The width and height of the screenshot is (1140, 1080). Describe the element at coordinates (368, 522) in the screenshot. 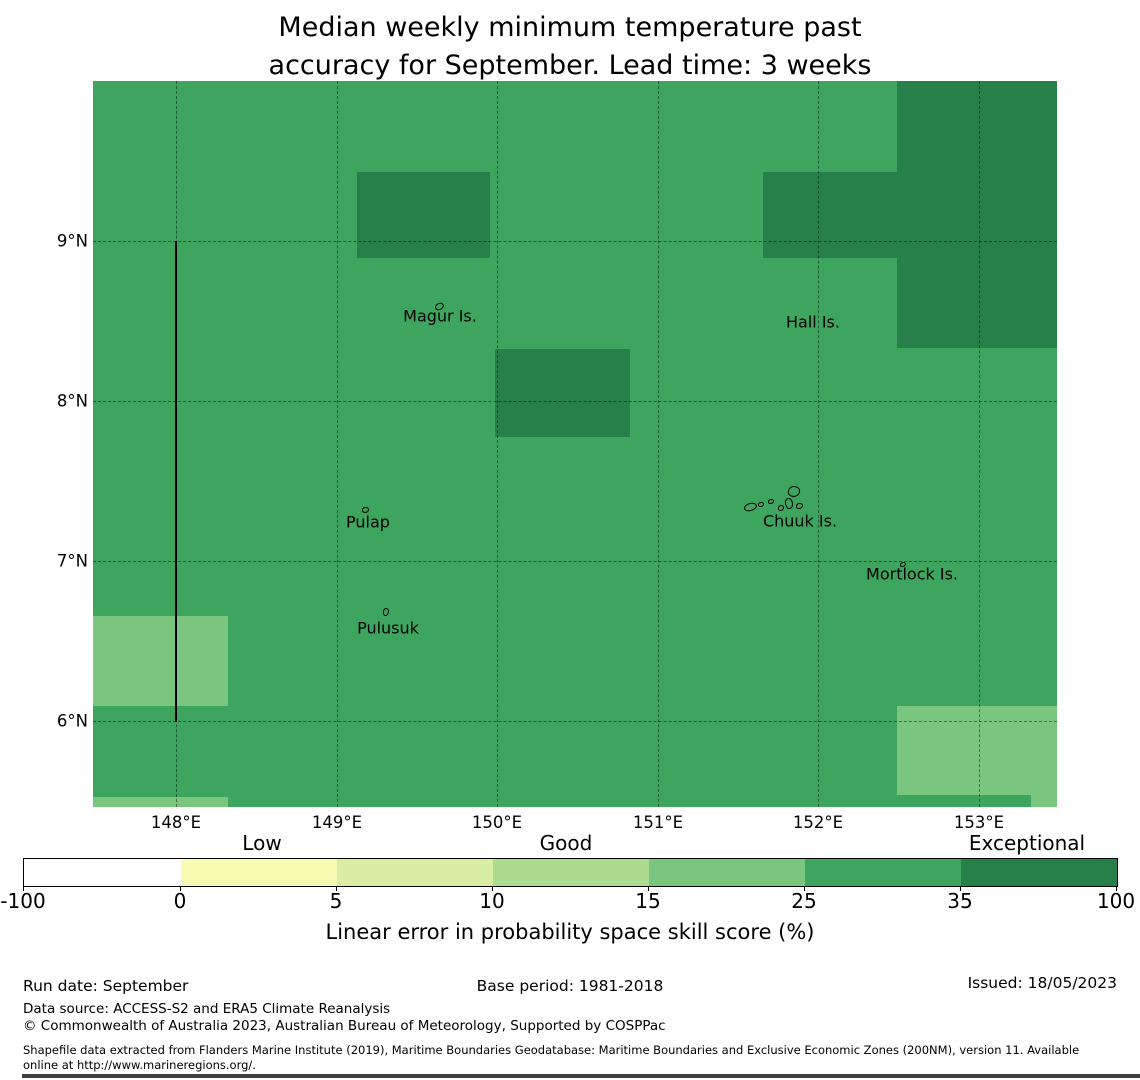

I see `island-label: Pulap` at that location.